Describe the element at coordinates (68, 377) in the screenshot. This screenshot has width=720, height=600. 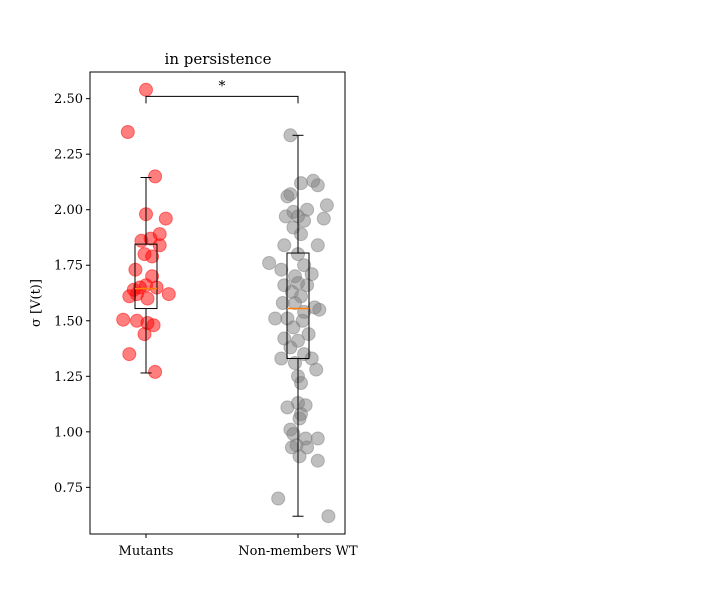
I see `y-tick-label: 1.25` at that location.